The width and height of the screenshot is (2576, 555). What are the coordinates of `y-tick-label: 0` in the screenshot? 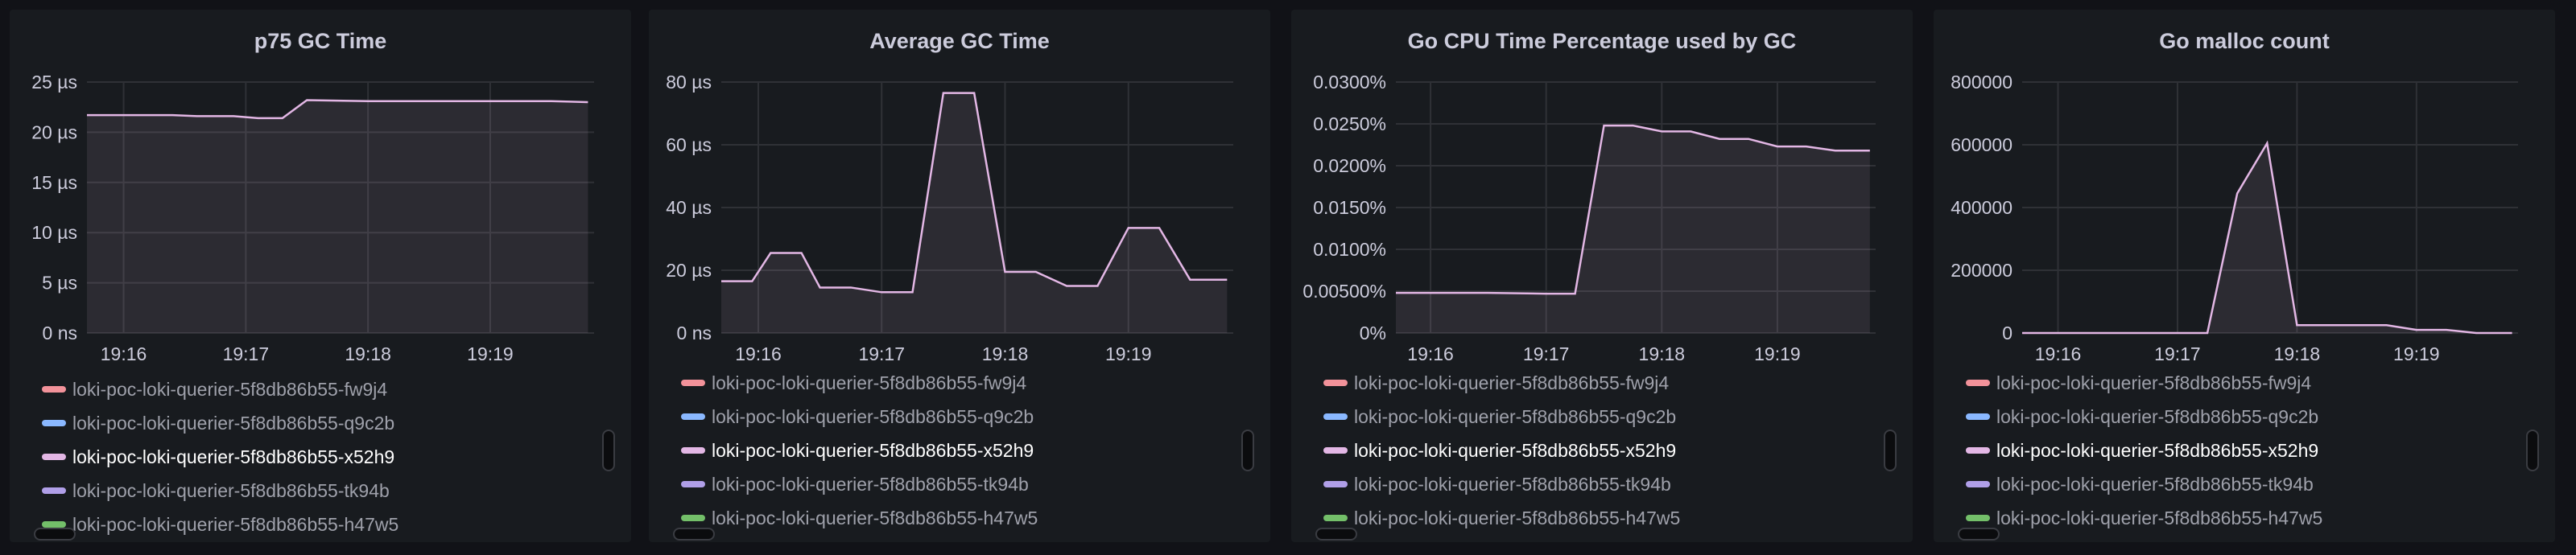 It's located at (2008, 333).